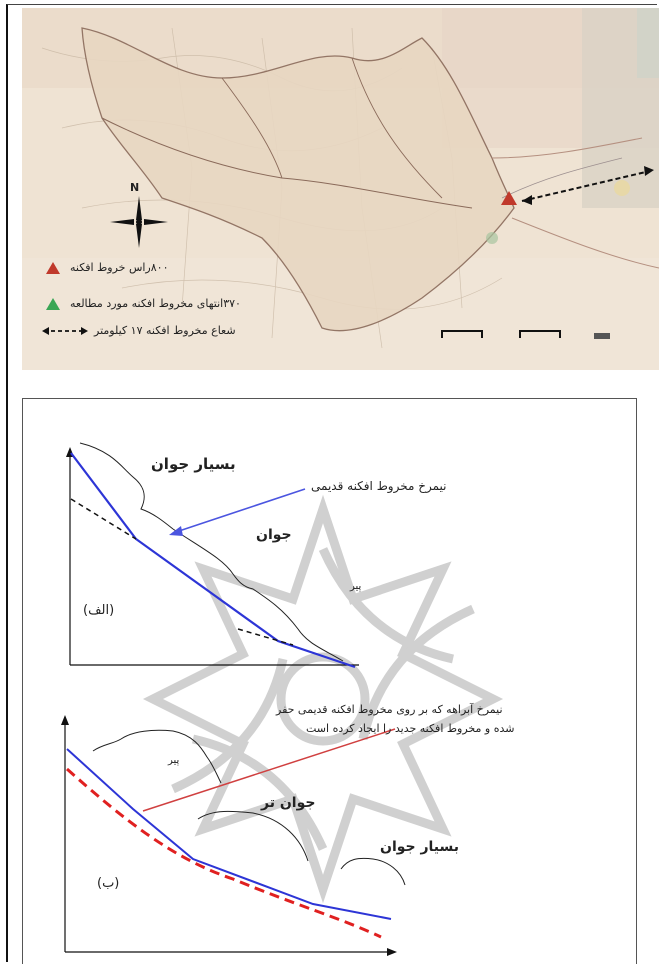 This screenshot has width=659, height=965. What do you see at coordinates (193, 464) in the screenshot?
I see `label-very-young-top: بسیار جوان` at bounding box center [193, 464].